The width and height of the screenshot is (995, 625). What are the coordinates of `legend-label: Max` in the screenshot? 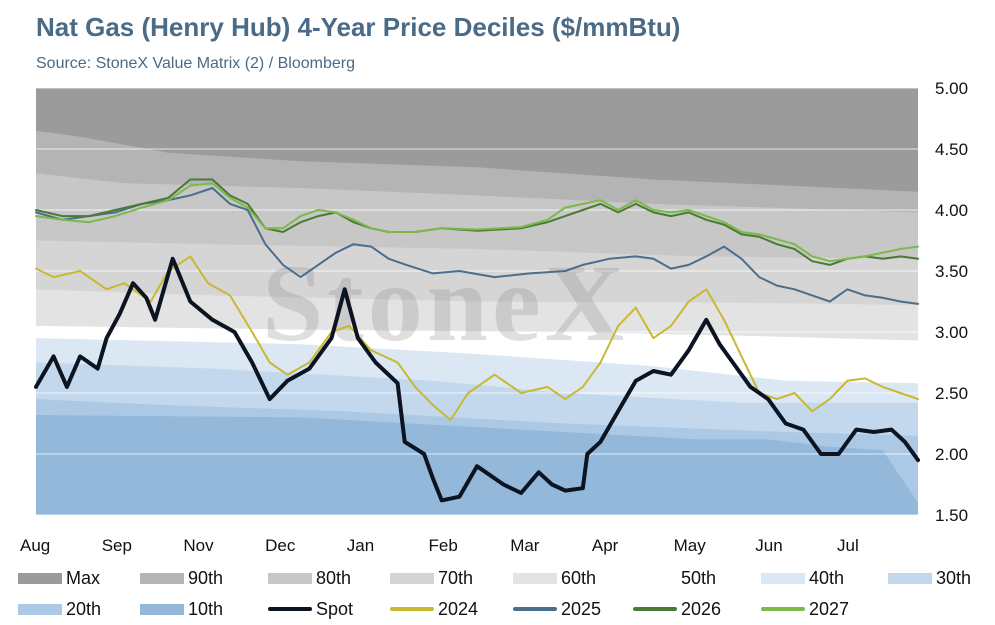 It's located at (83, 577).